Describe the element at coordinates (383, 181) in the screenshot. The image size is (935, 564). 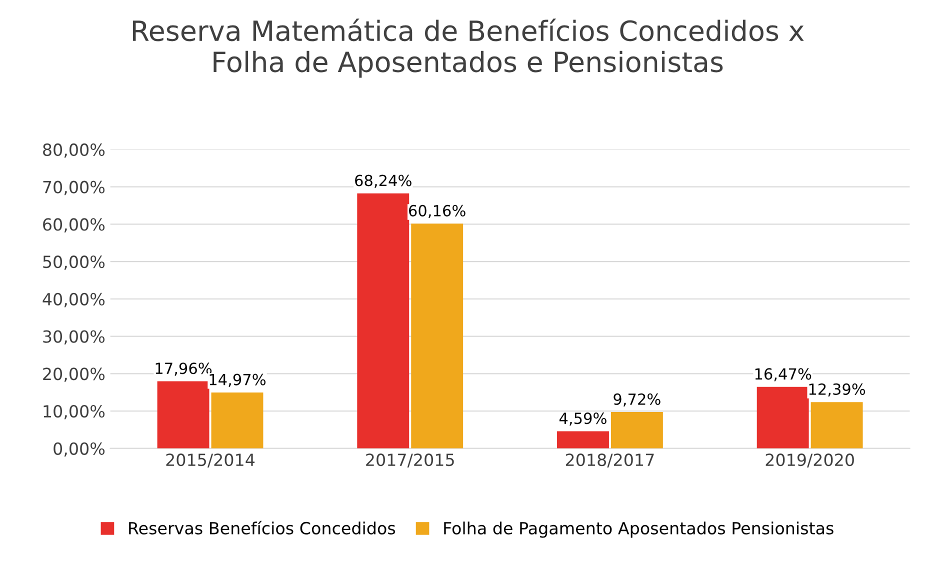
I see `data-label: 68,24%` at that location.